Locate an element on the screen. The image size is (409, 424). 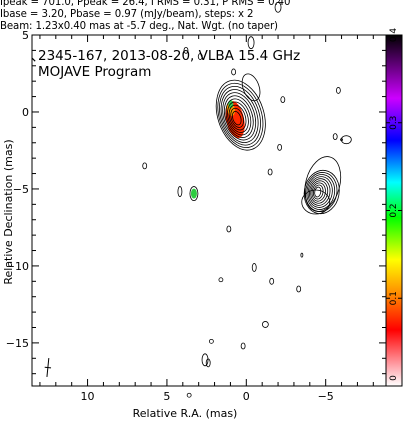
map-subtitle: MOJAVE Program is located at coordinates (94, 72).